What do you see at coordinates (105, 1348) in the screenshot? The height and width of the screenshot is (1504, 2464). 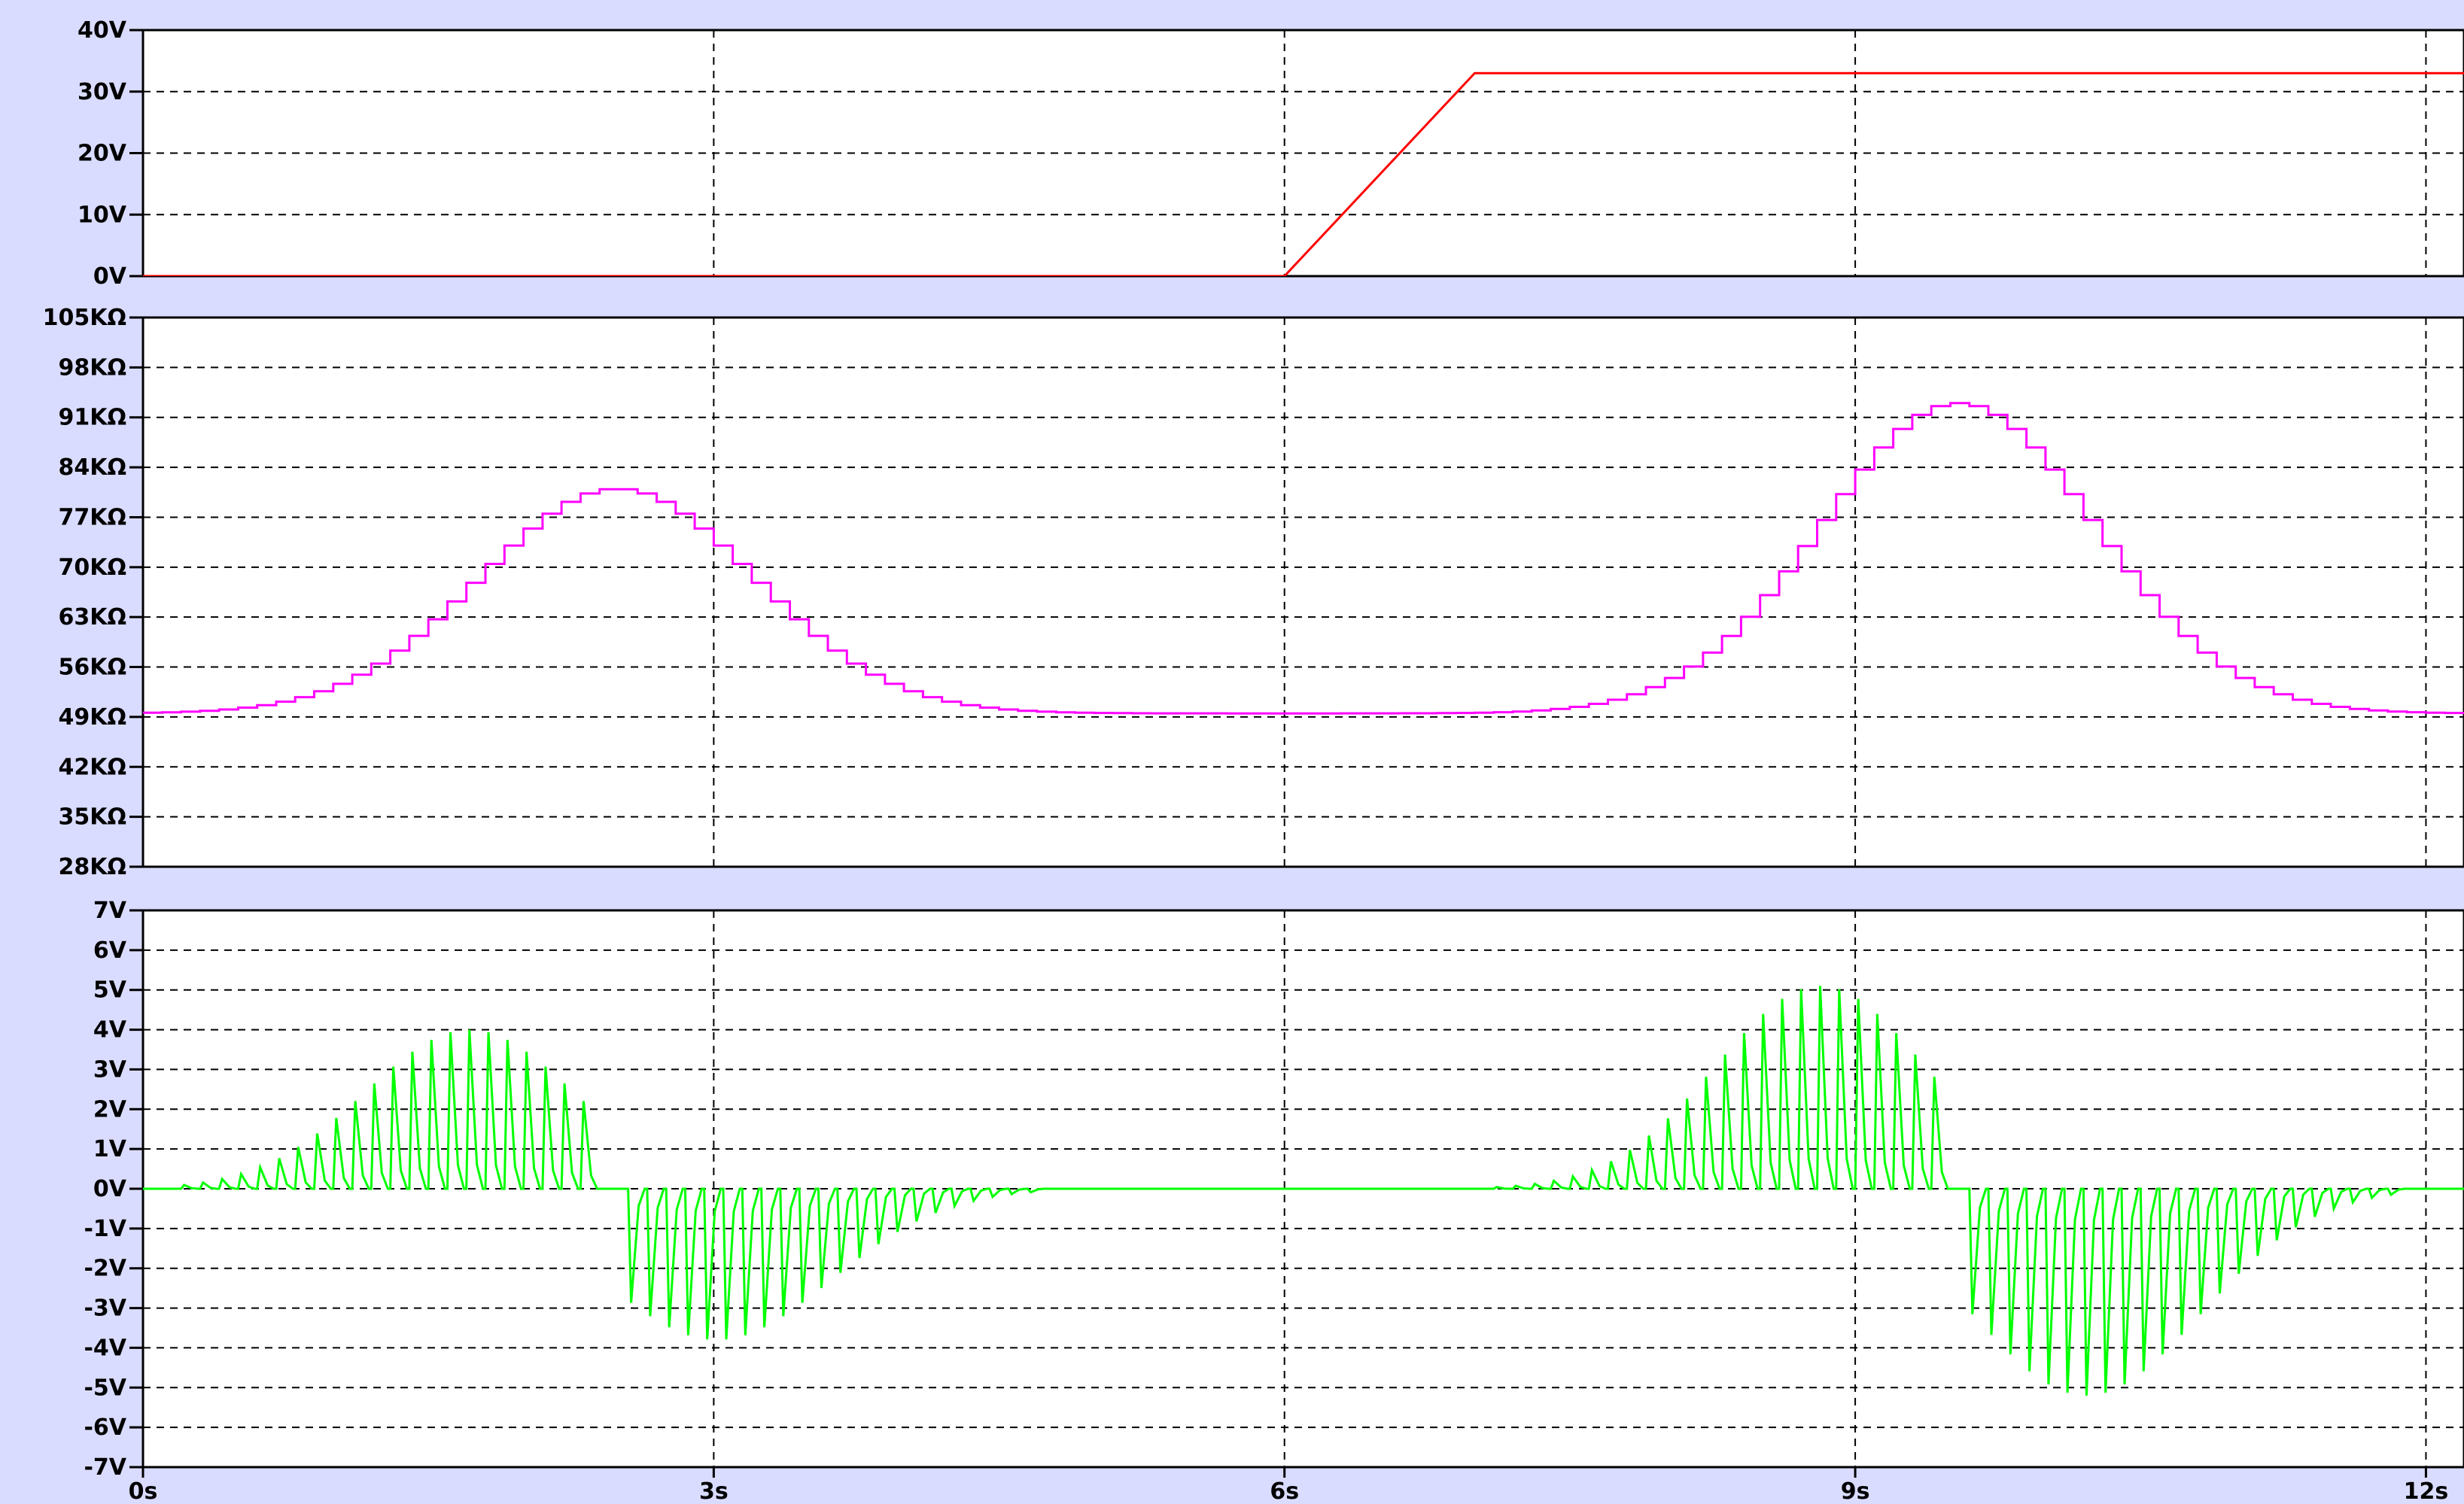 I see `y-tick-label: -4V` at bounding box center [105, 1348].